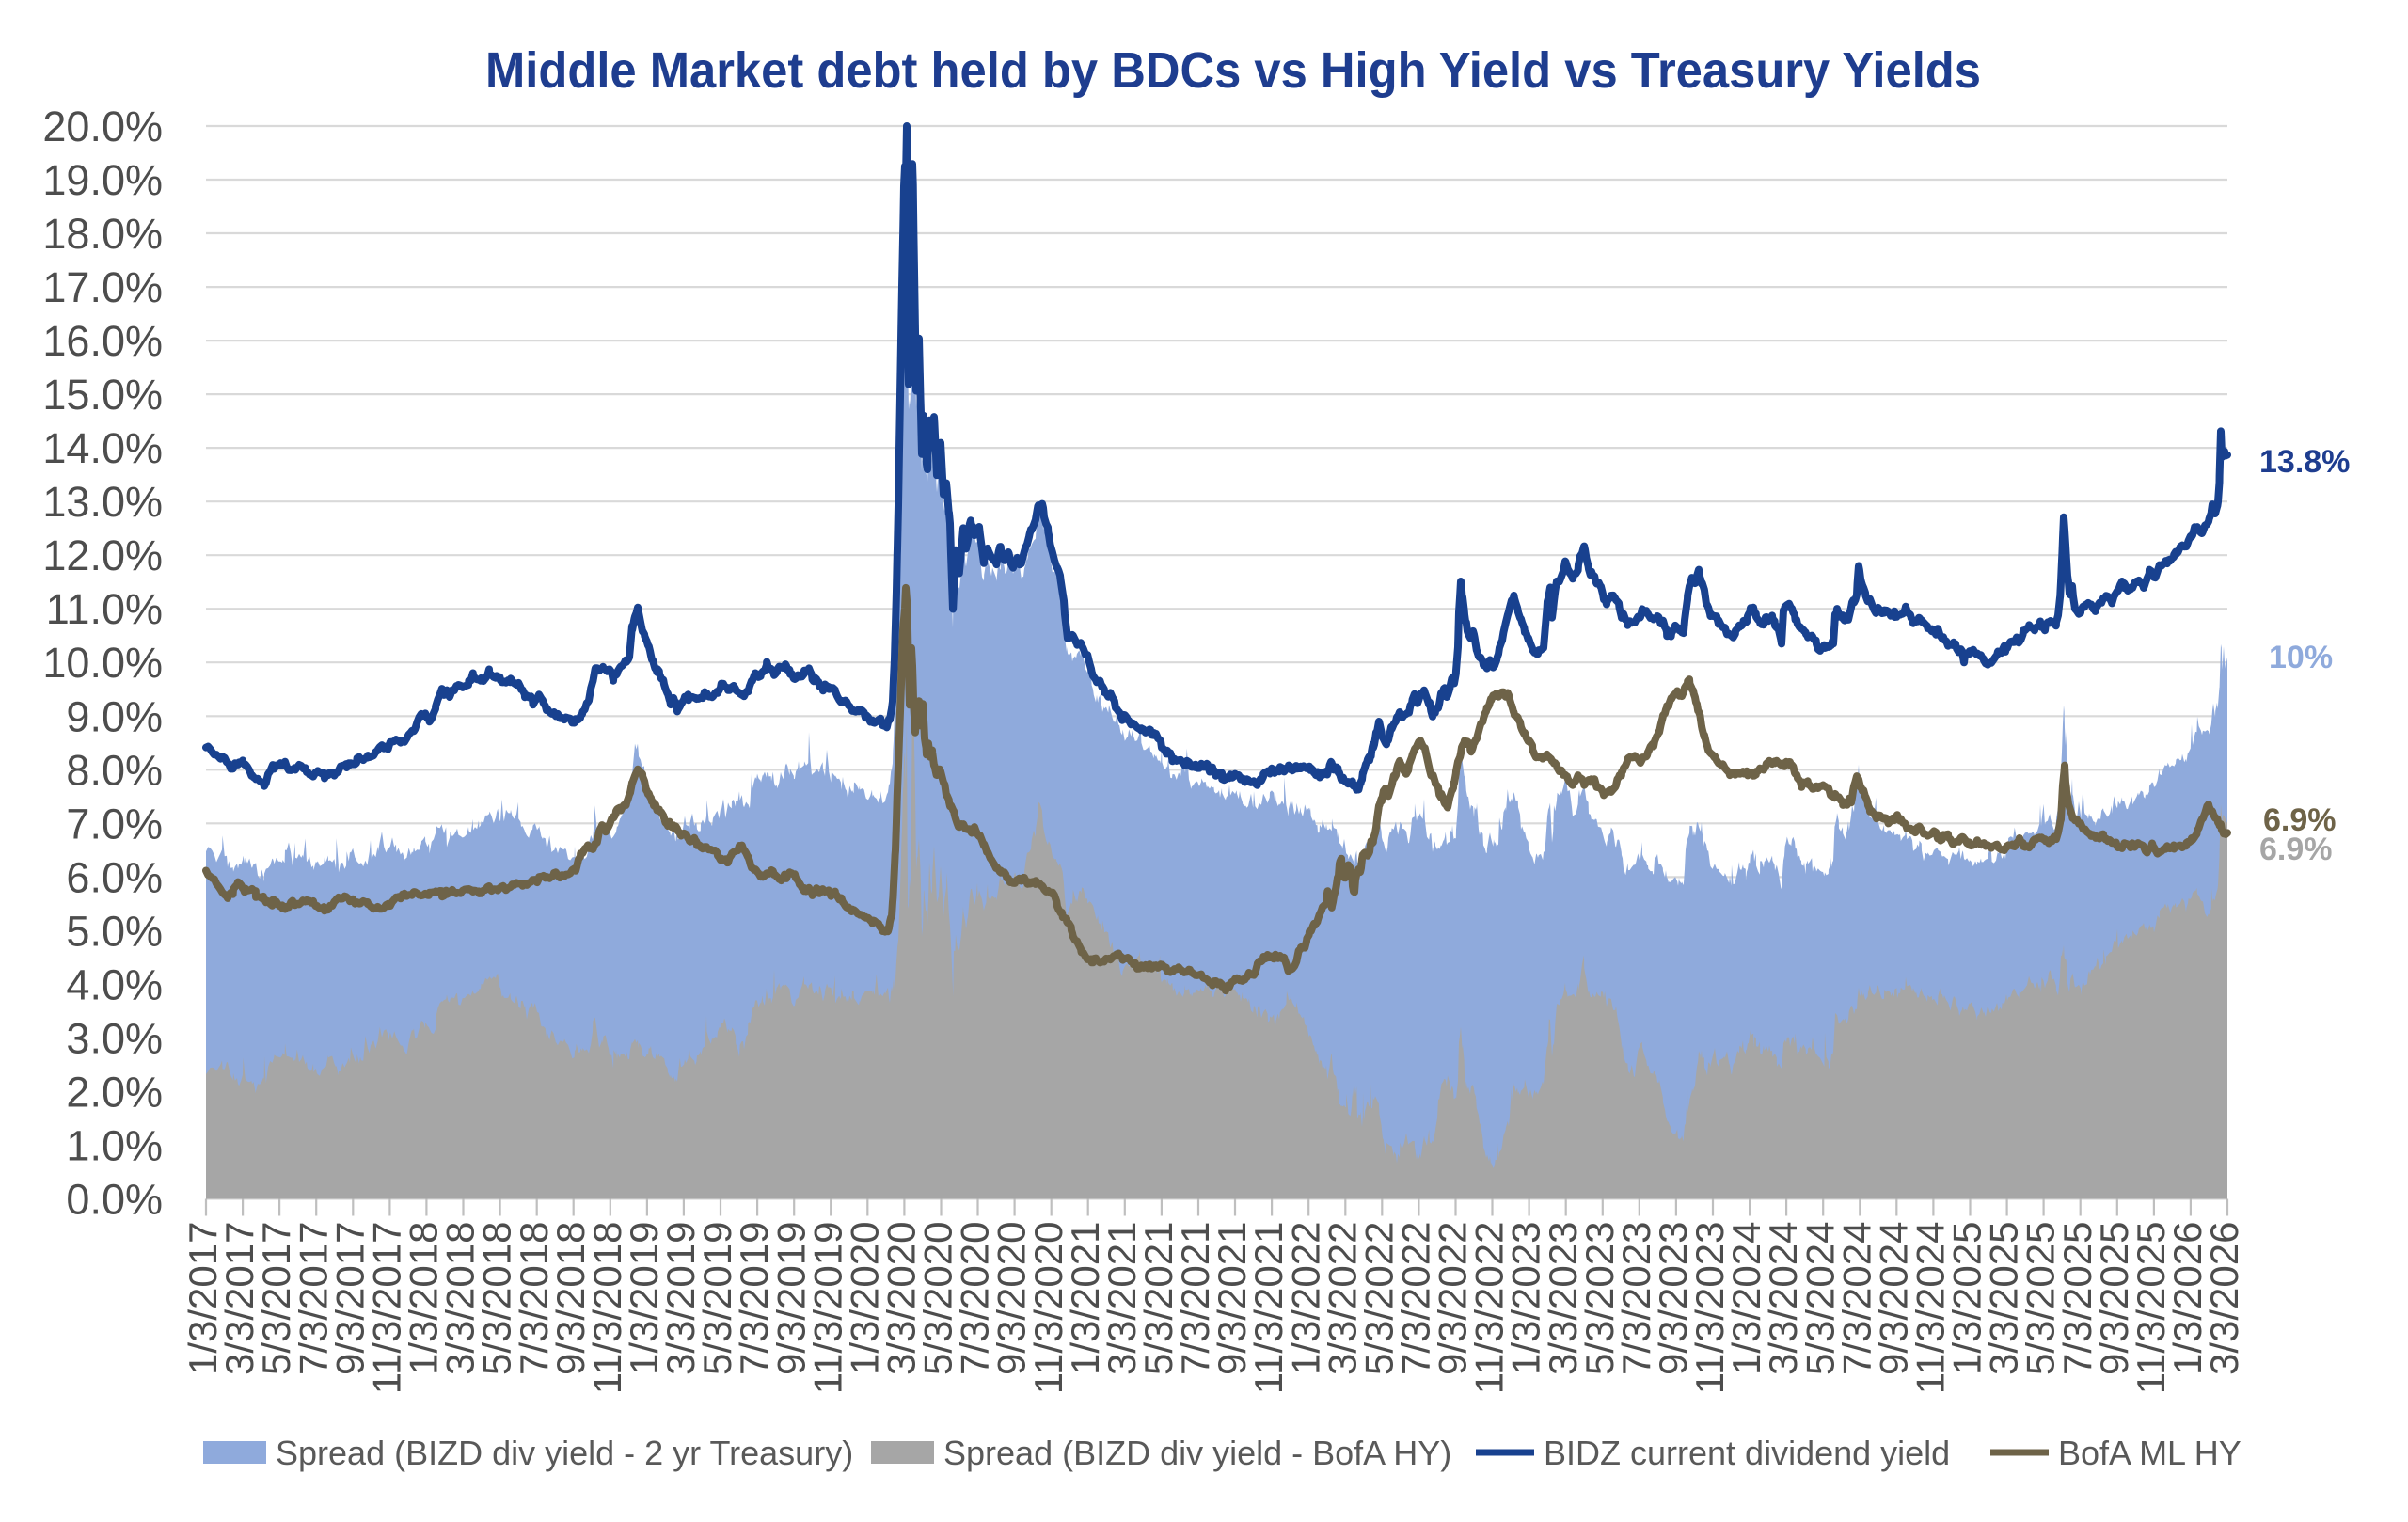 The height and width of the screenshot is (1522, 2408). What do you see at coordinates (1158, 1299) in the screenshot?
I see `svg-text: 5/3/2021` at bounding box center [1158, 1299].